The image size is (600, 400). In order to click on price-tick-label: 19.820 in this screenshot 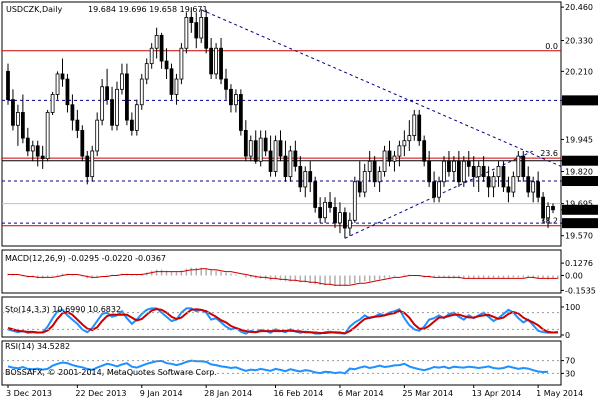, I will do `click(579, 172)`.